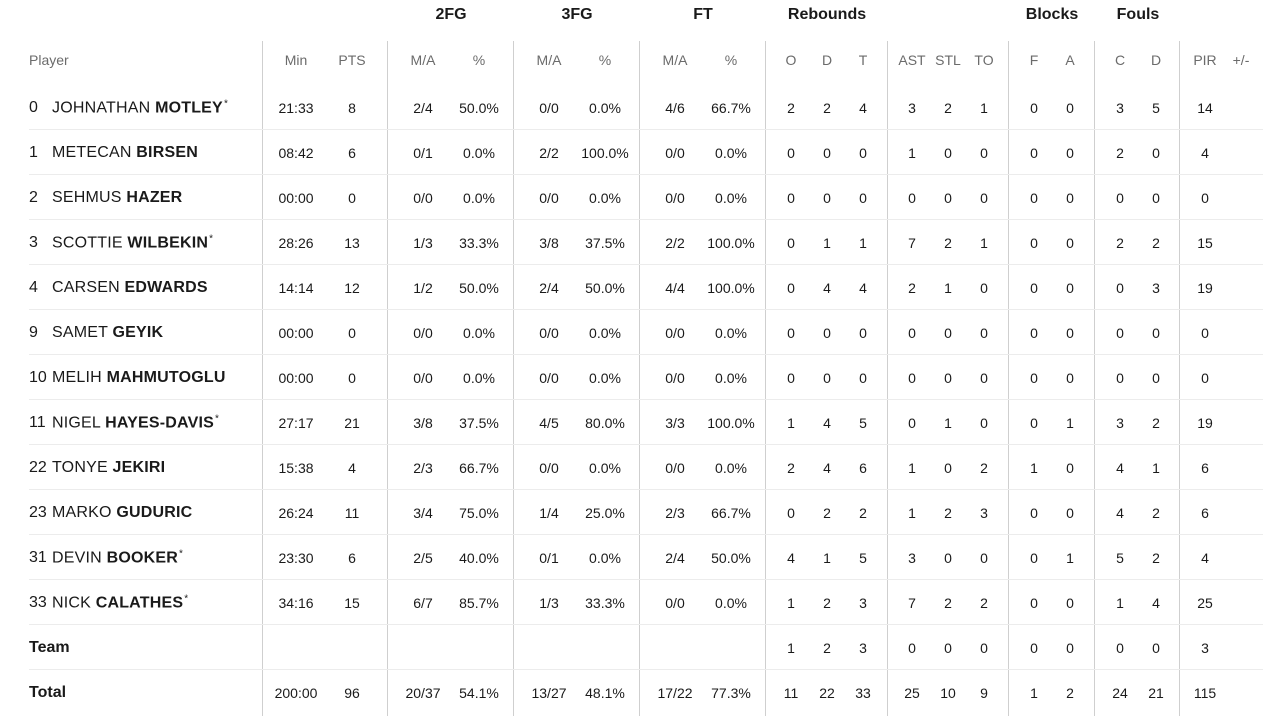 The height and width of the screenshot is (716, 1277). I want to click on cell-pir: 3, so click(1205, 647).